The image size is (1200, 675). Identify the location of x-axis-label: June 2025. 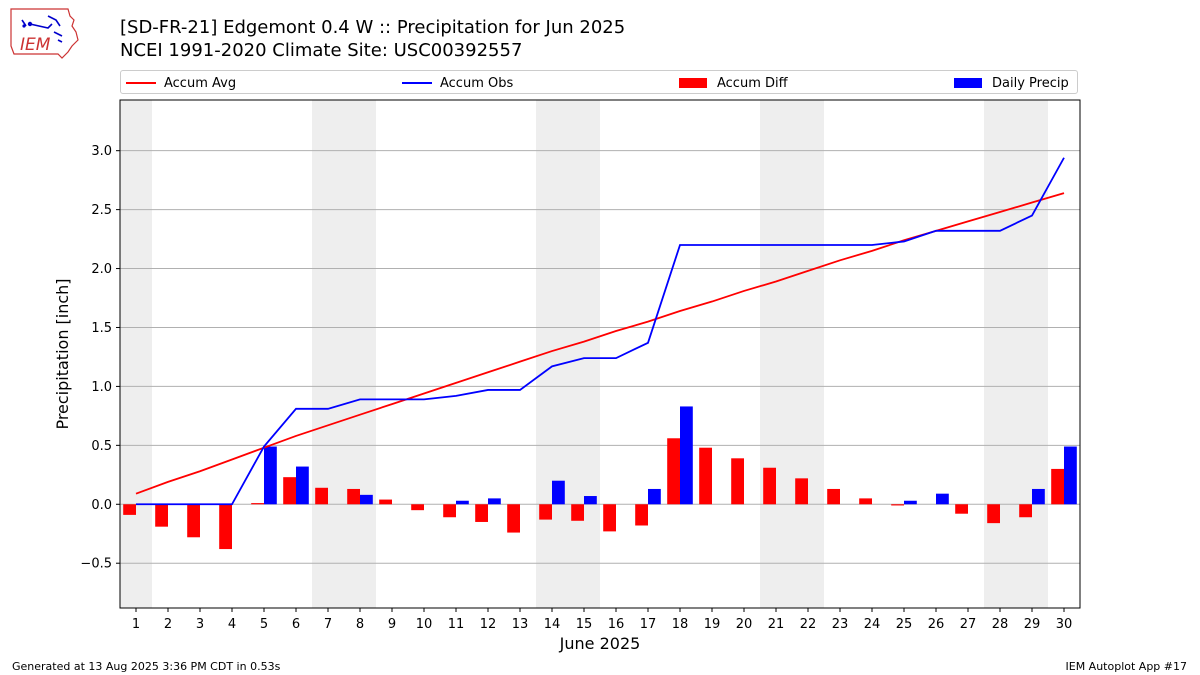
(600, 643).